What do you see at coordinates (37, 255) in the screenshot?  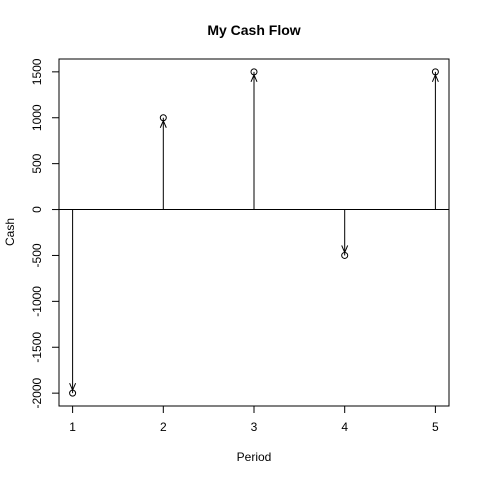 I see `y-tick-label: -500` at bounding box center [37, 255].